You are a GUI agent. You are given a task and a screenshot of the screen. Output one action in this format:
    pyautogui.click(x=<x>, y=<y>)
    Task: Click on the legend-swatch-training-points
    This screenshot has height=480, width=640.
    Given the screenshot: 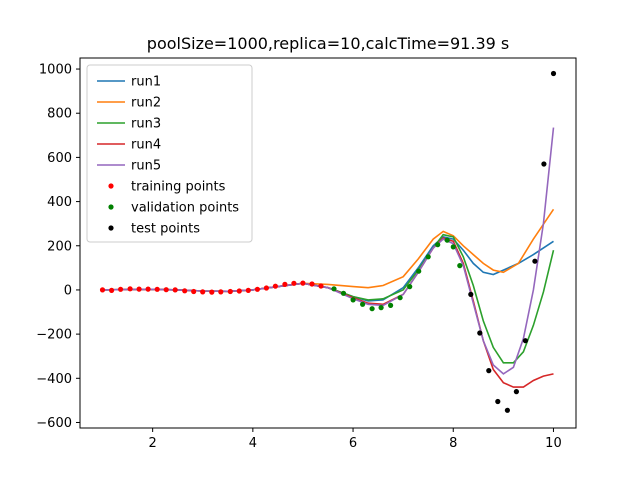 What is the action you would take?
    pyautogui.click(x=111, y=186)
    